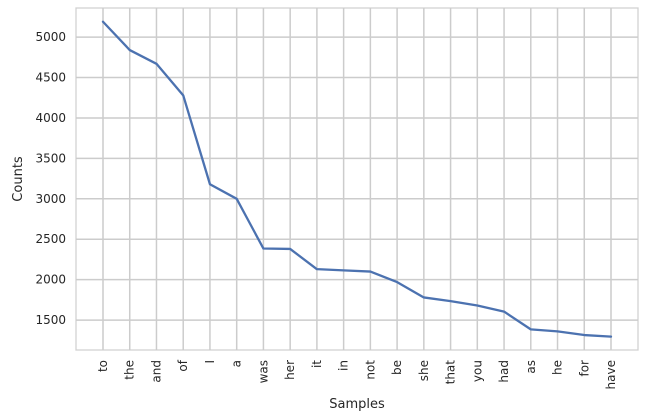 This screenshot has height=420, width=653. I want to click on x-tick-label: her, so click(290, 370).